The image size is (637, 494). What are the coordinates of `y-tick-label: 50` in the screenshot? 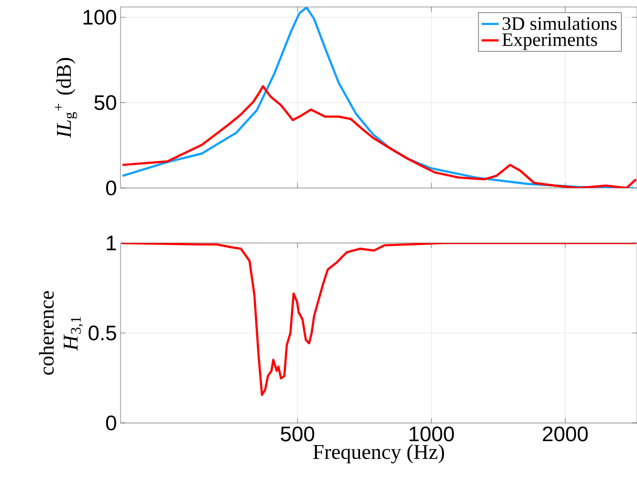 It's located at (105, 102).